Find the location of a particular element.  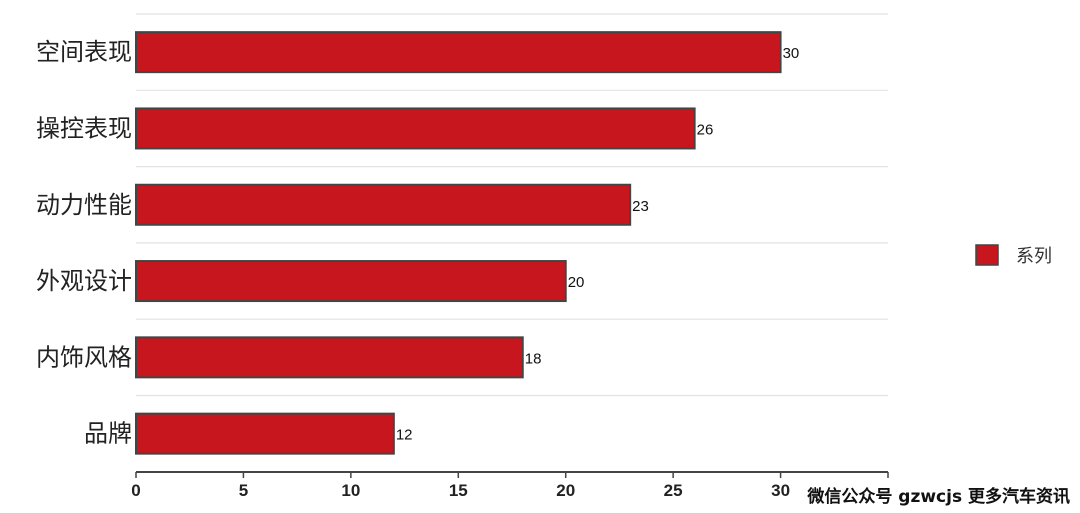

category-label: 操控表现 is located at coordinates (84, 128).